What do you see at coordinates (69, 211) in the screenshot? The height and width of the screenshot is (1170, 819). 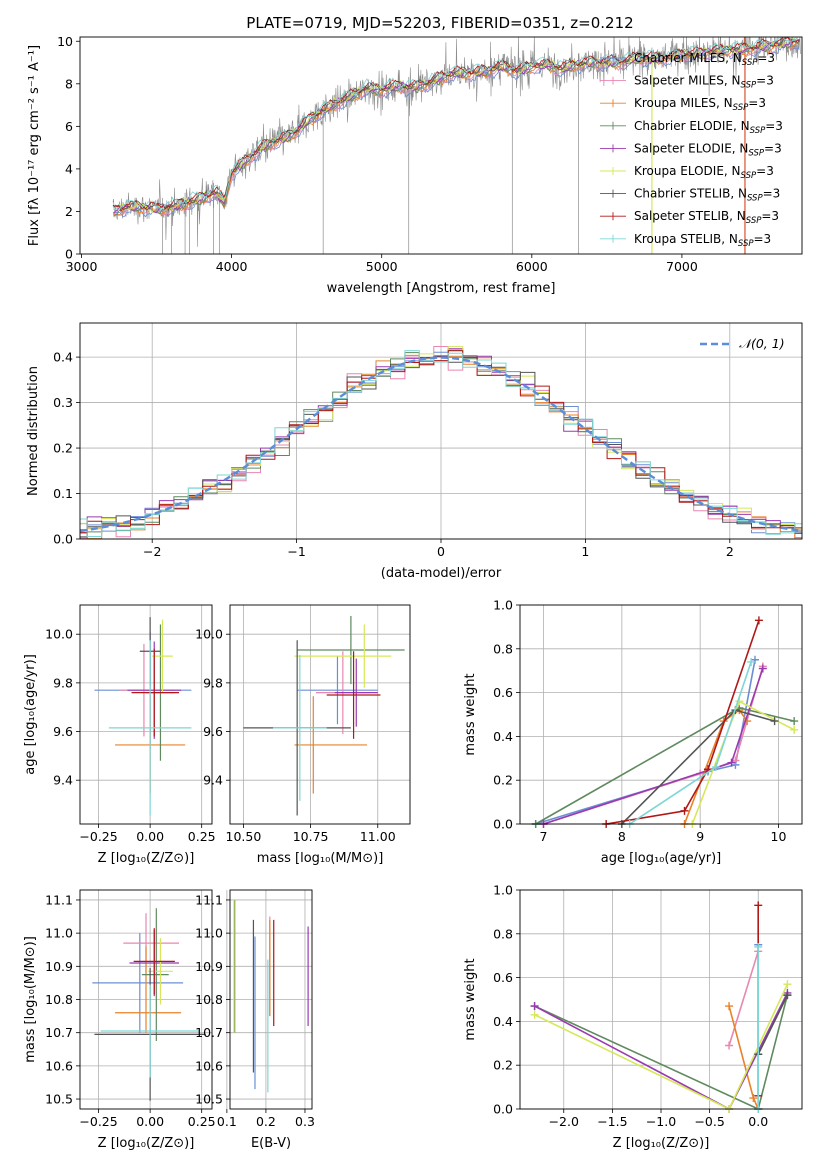 I see `y-tick-label: 2` at bounding box center [69, 211].